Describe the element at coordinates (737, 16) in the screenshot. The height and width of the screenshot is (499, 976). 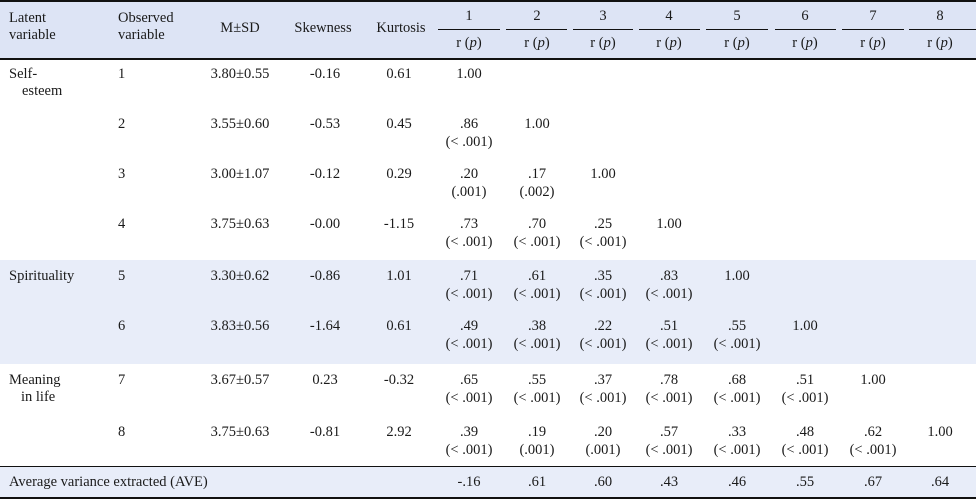
I see `header-col-5: 5` at that location.